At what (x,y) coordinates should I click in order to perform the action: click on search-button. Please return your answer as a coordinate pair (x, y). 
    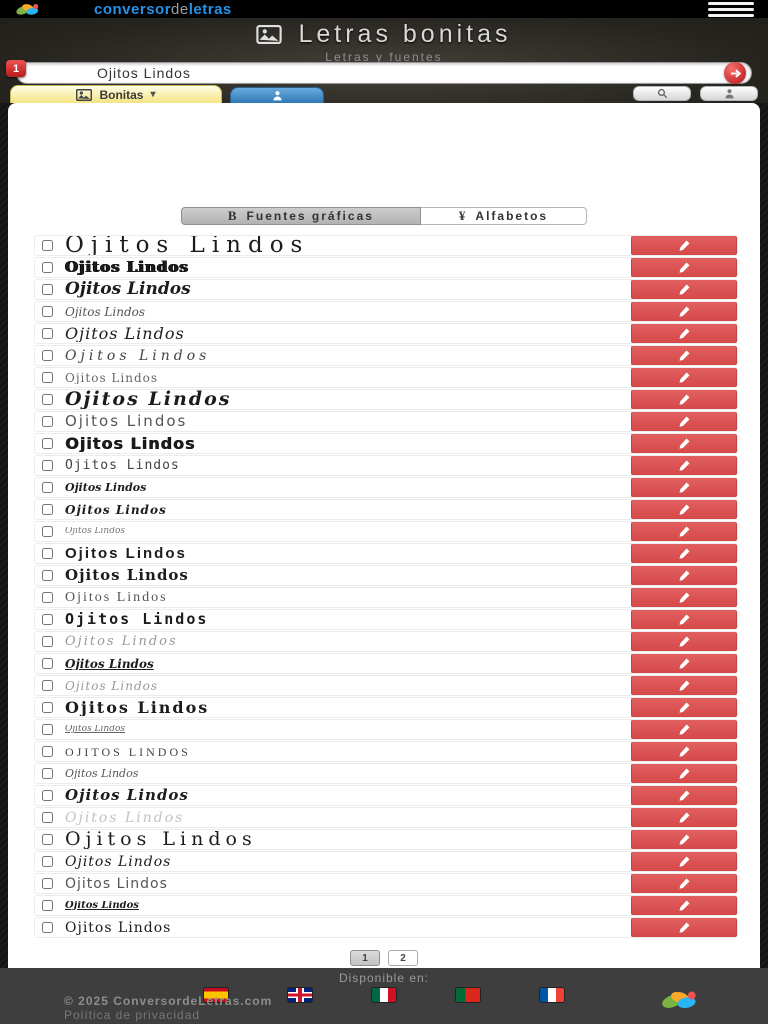
    Looking at the image, I should click on (662, 93).